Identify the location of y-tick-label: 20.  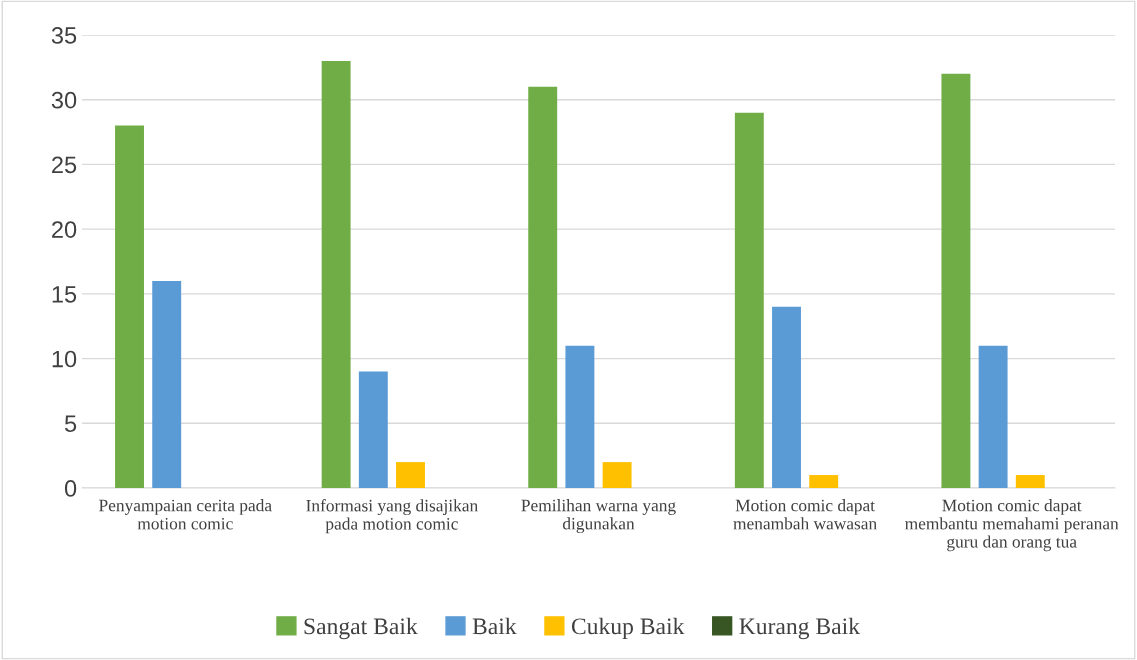
(64, 229).